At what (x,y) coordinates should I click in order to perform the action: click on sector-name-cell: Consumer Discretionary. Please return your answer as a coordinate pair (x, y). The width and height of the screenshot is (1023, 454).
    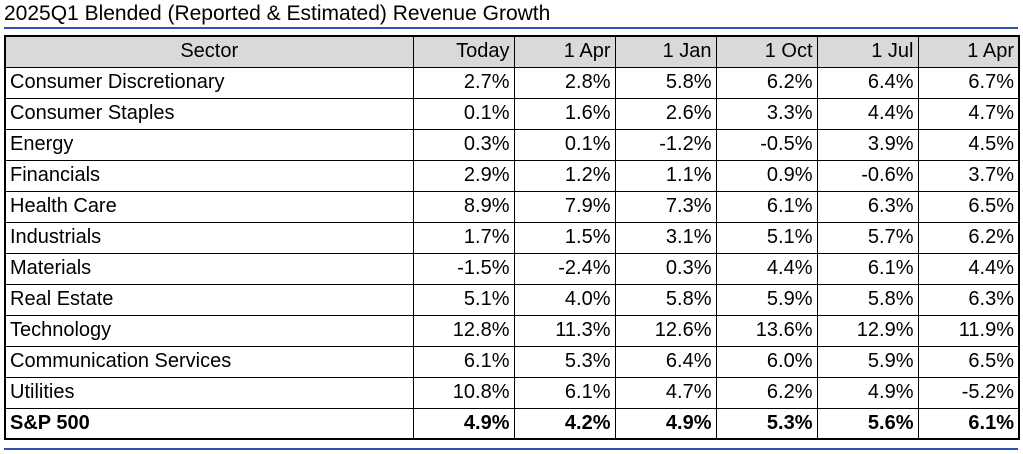
    Looking at the image, I should click on (209, 82).